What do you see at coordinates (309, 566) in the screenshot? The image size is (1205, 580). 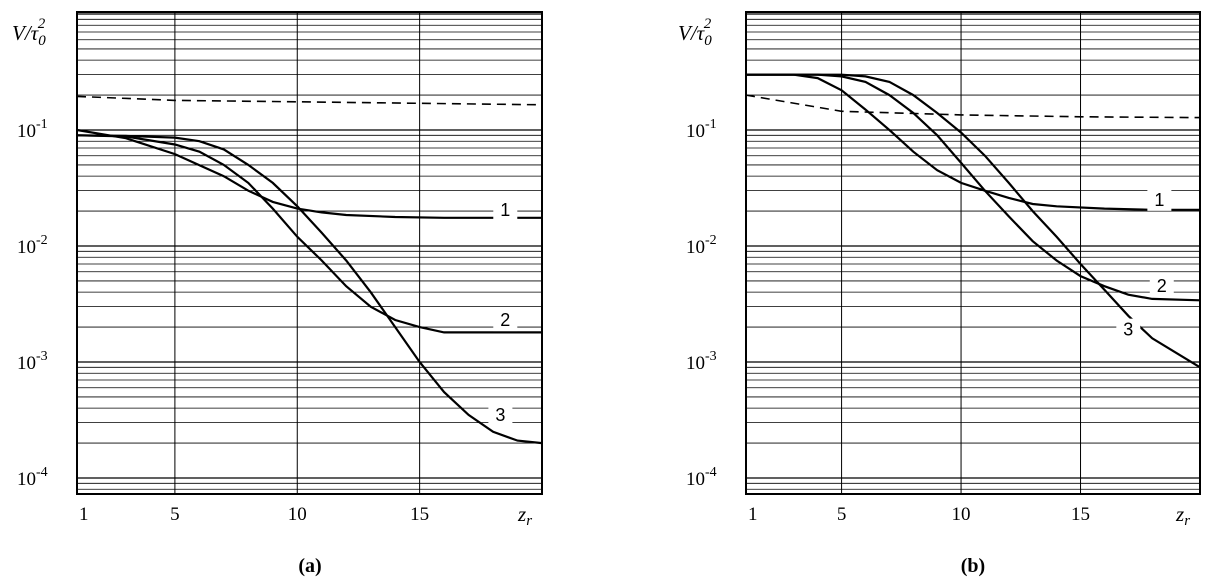 I see `panel-label: (a)` at bounding box center [309, 566].